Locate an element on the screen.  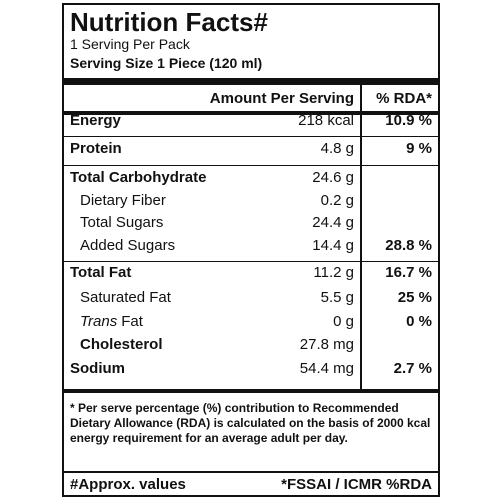
nutrient-name: Energy is located at coordinates (95, 120).